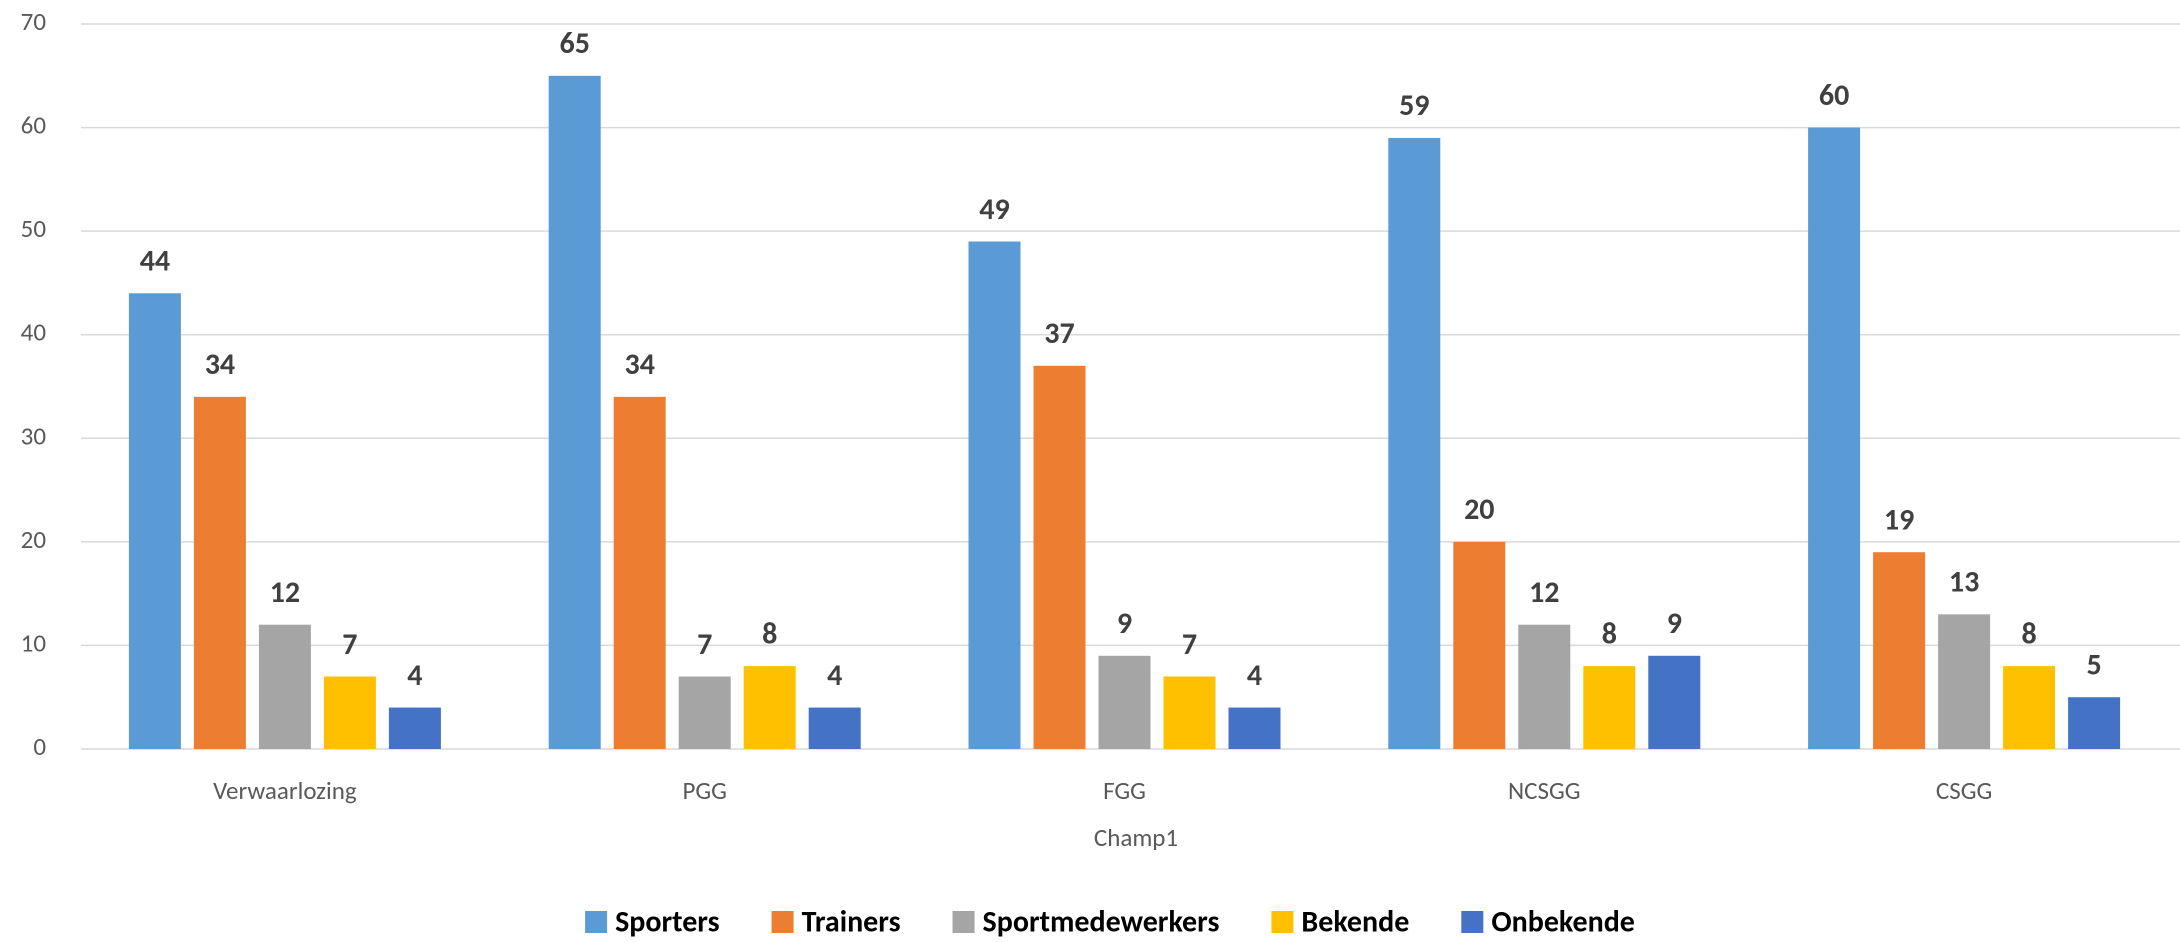 This screenshot has height=942, width=2180. Describe the element at coordinates (704, 790) in the screenshot. I see `x-tick-label: PGG` at that location.